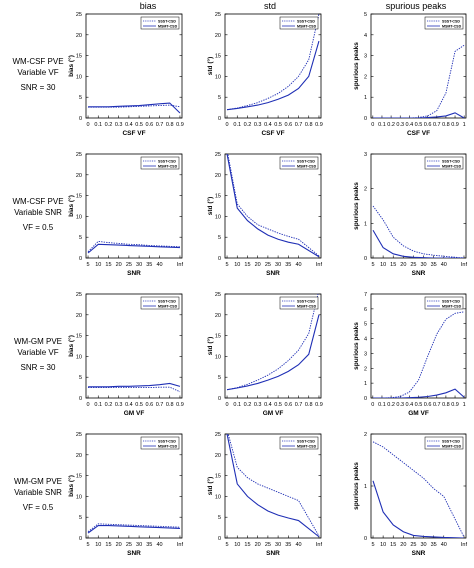 The height and width of the screenshot is (568, 474). What do you see at coordinates (210, 66) in the screenshot?
I see `y-axis-label: std (°)` at bounding box center [210, 66].